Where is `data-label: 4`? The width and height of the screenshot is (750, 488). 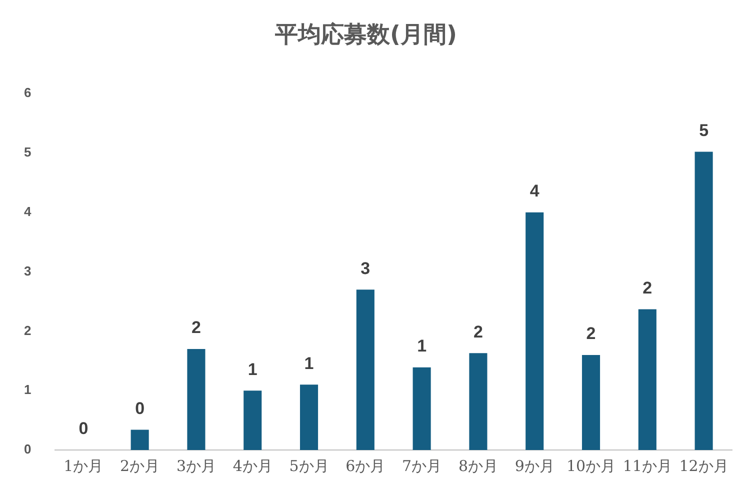
data-label: 4 is located at coordinates (535, 191).